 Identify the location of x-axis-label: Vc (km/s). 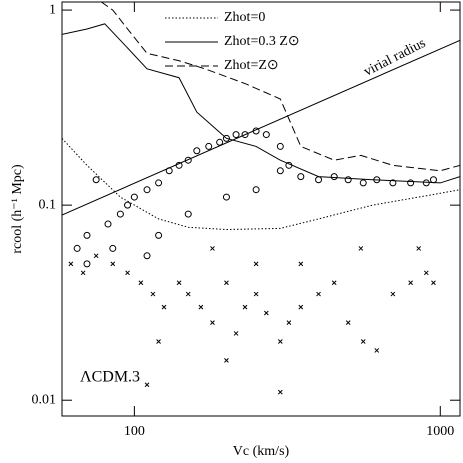
(261, 451).